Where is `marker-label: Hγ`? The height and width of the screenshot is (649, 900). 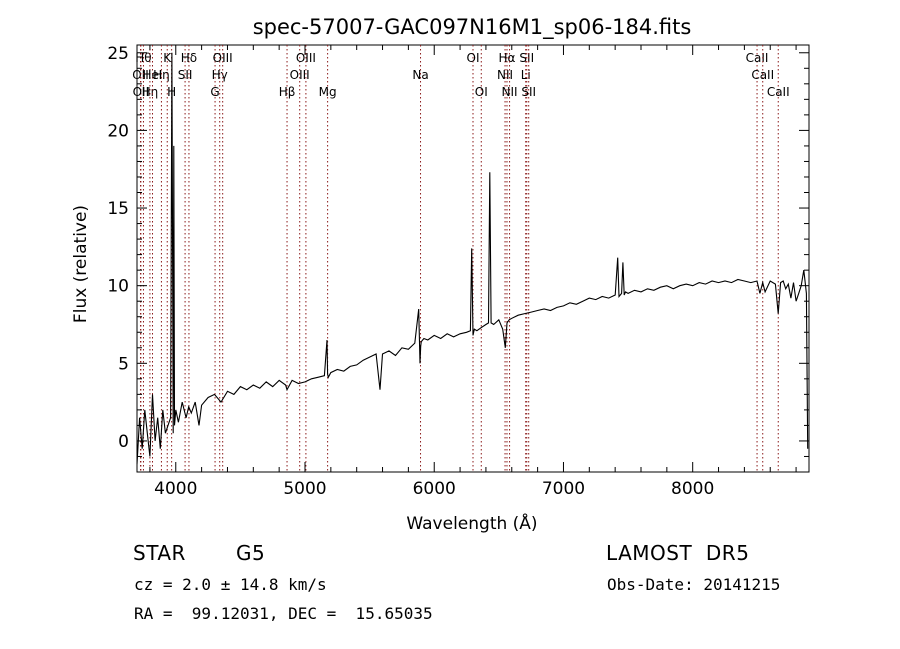
marker-label: Hγ is located at coordinates (220, 75).